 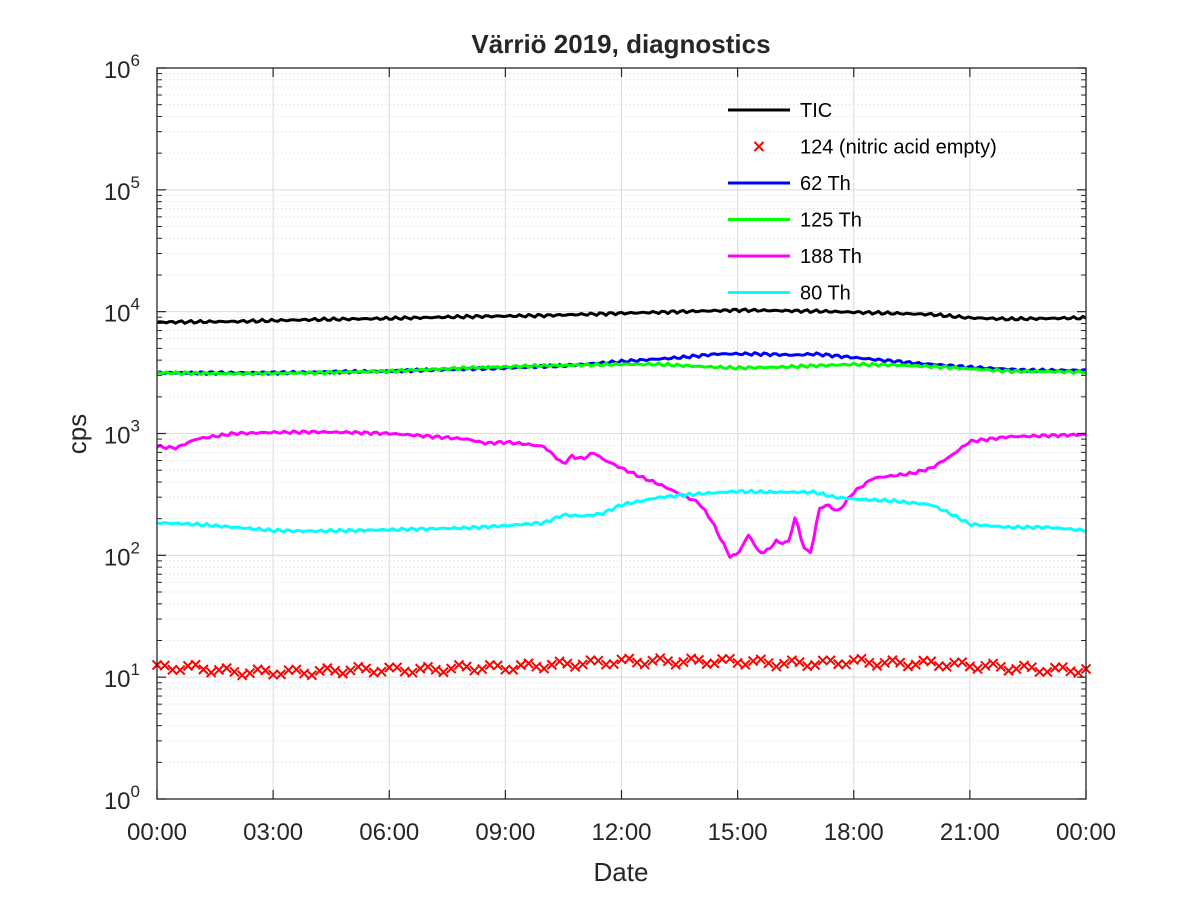 What do you see at coordinates (157, 832) in the screenshot?
I see `x-tick-label: 00:00` at bounding box center [157, 832].